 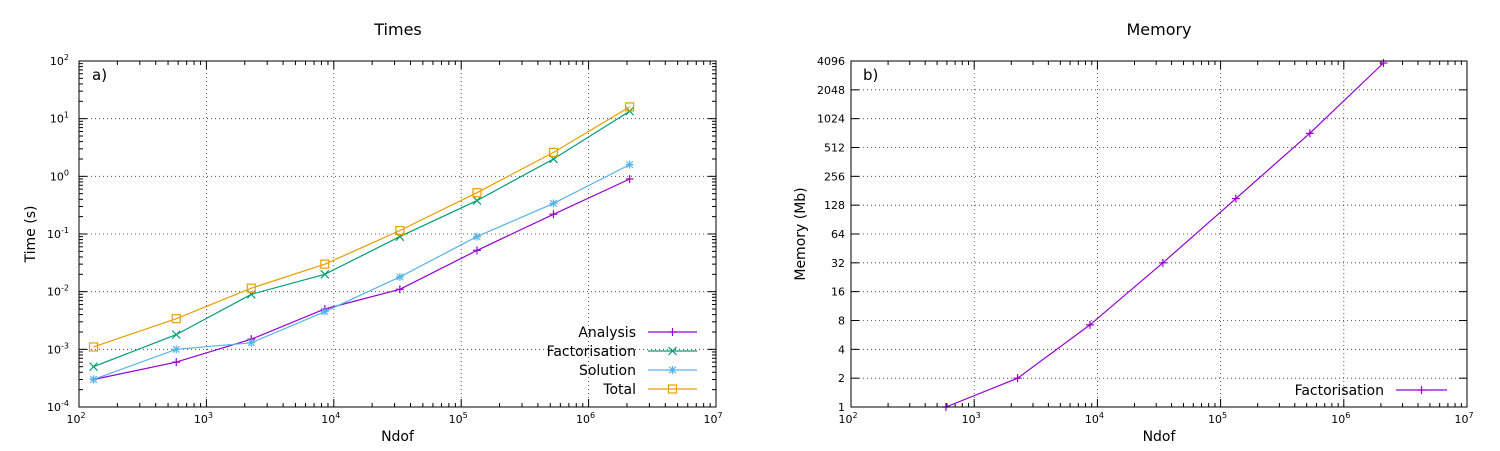 I want to click on y-tick-label: 32, so click(x=838, y=263).